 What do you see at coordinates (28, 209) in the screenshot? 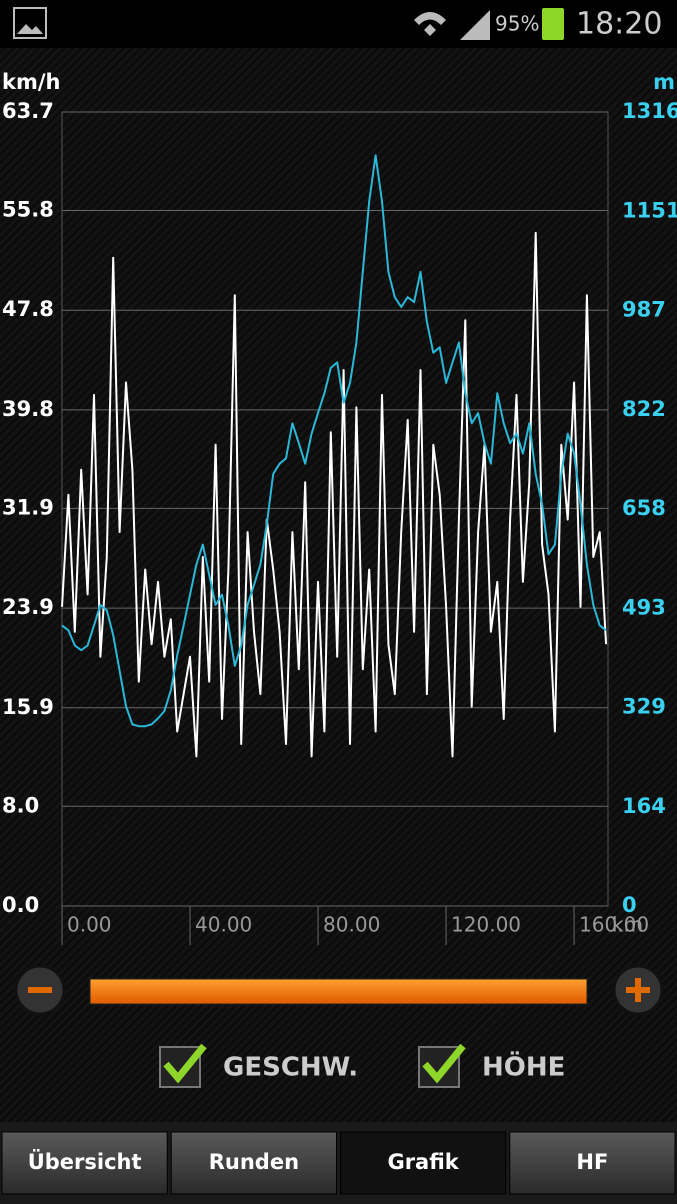
I see `y-tick-label: 55.8` at bounding box center [28, 209].